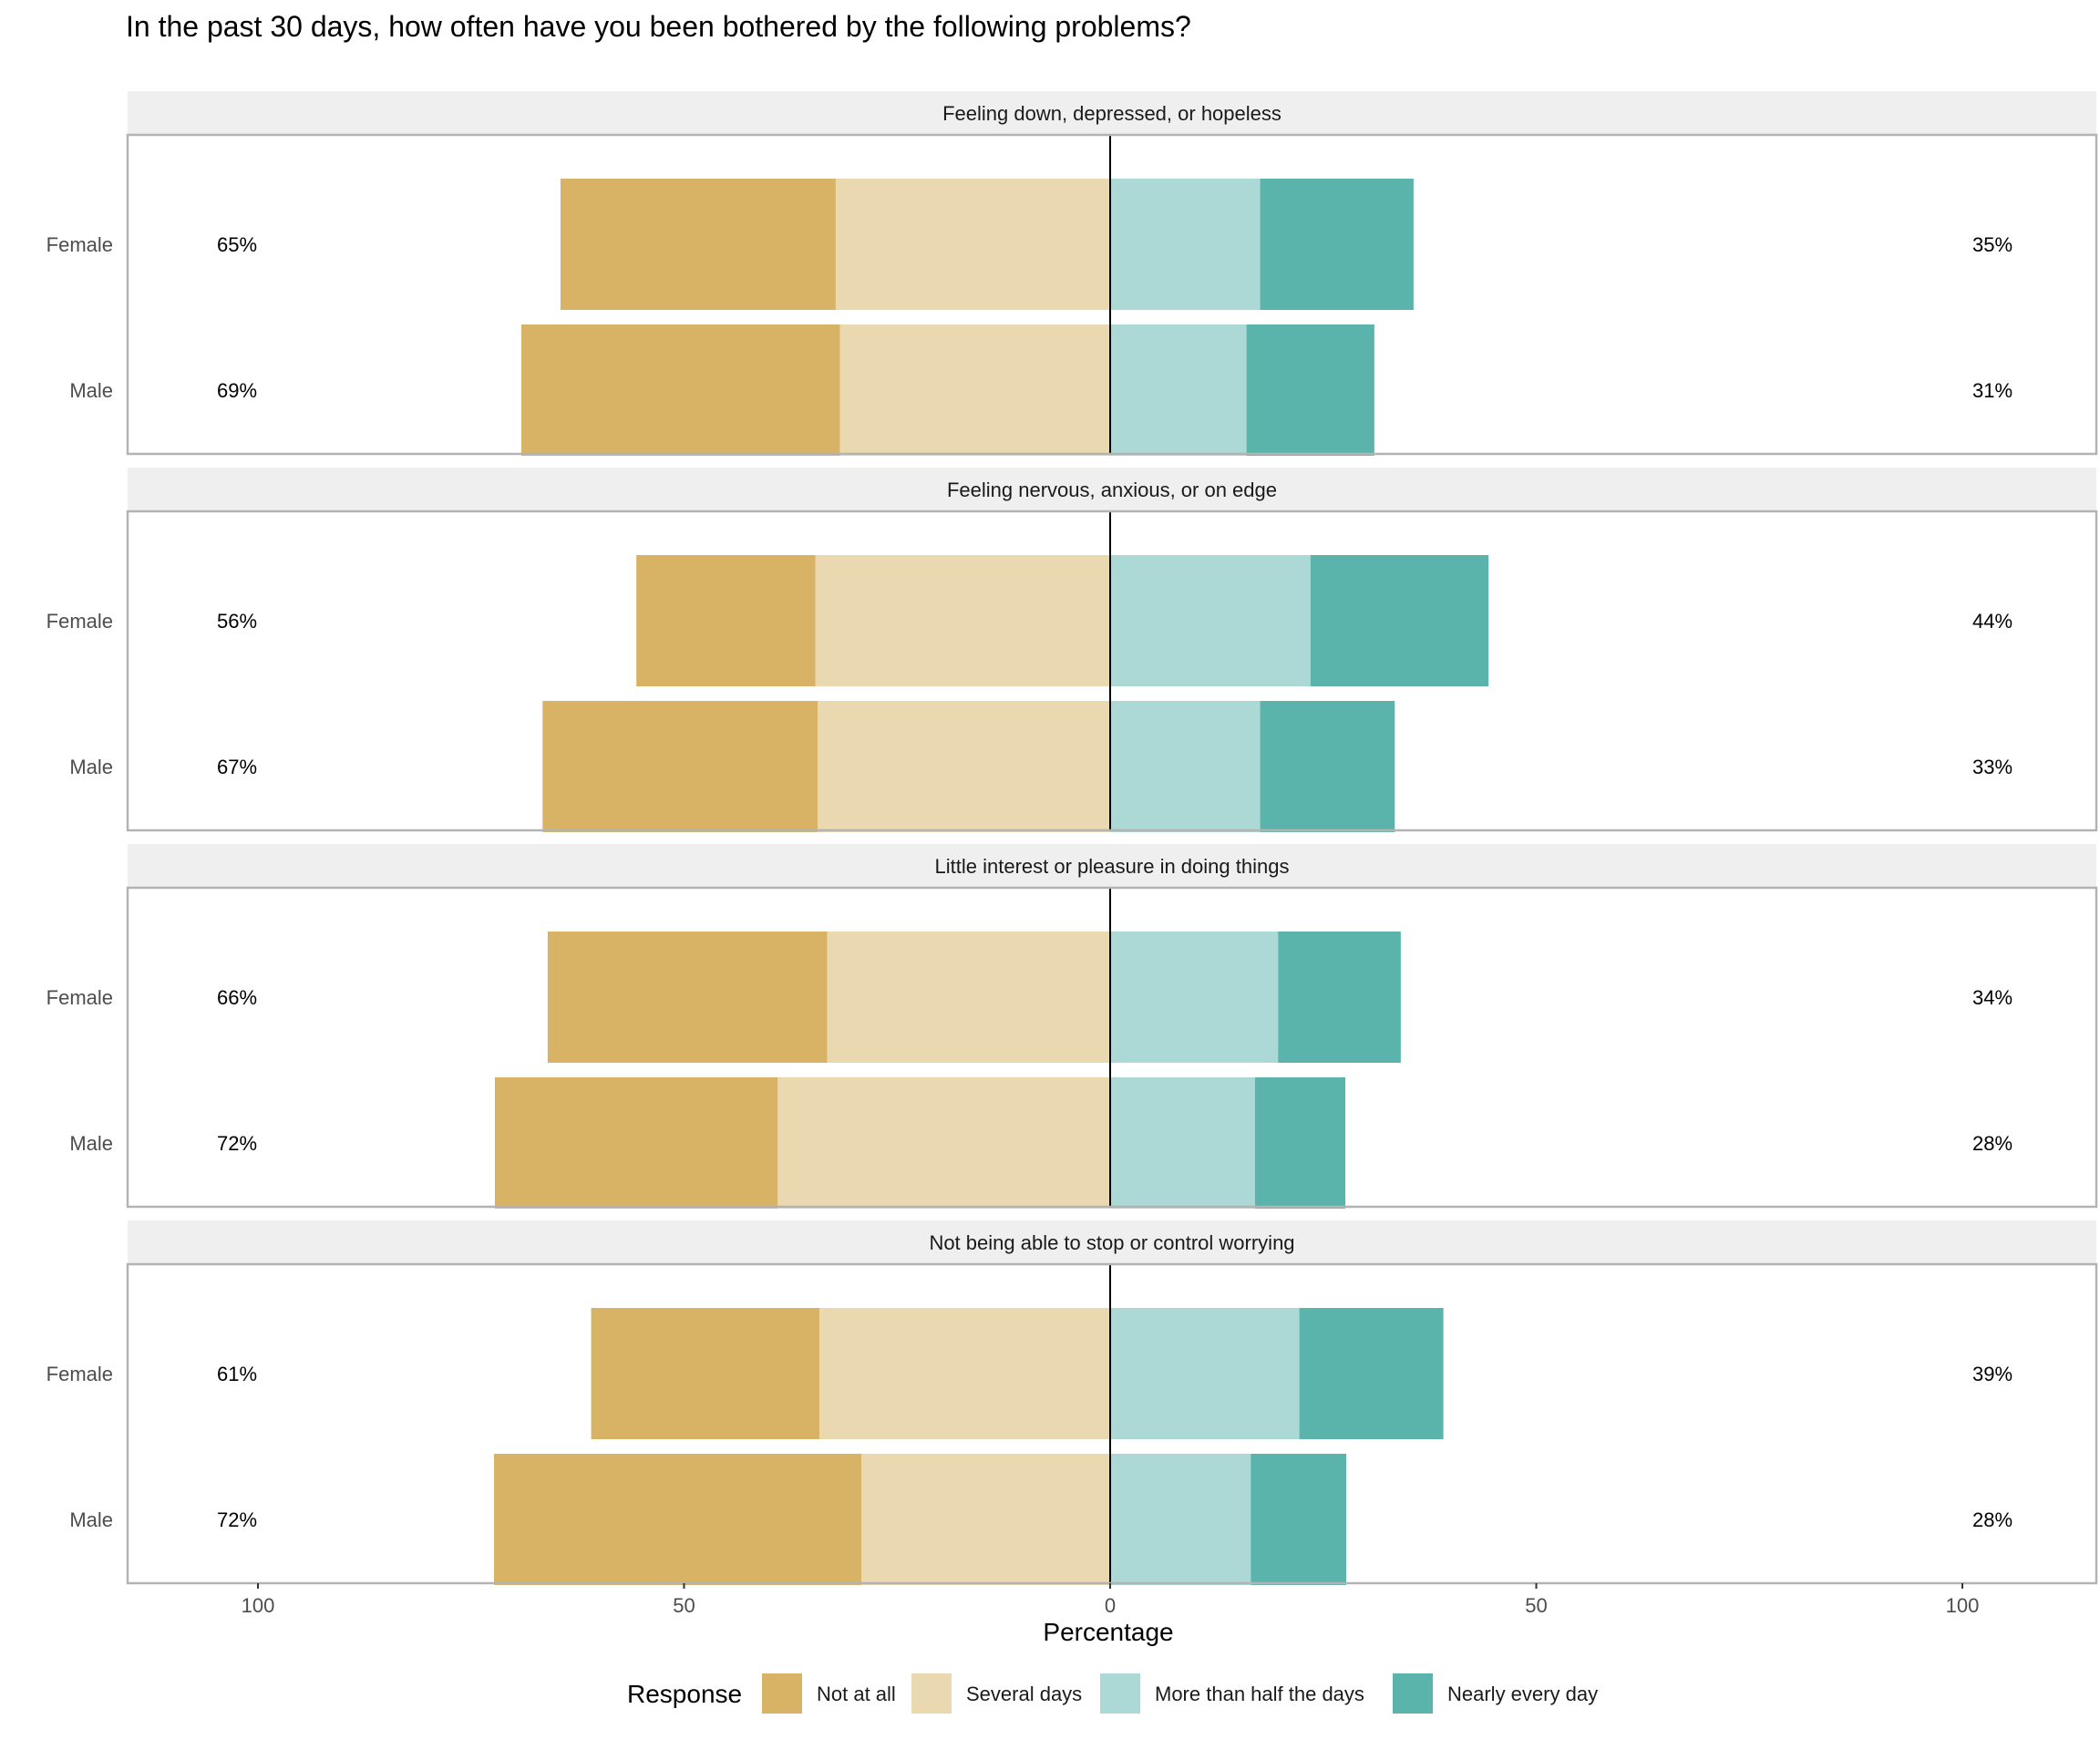 The width and height of the screenshot is (2100, 1750). Describe the element at coordinates (237, 998) in the screenshot. I see `left-percent-label: 66%` at that location.